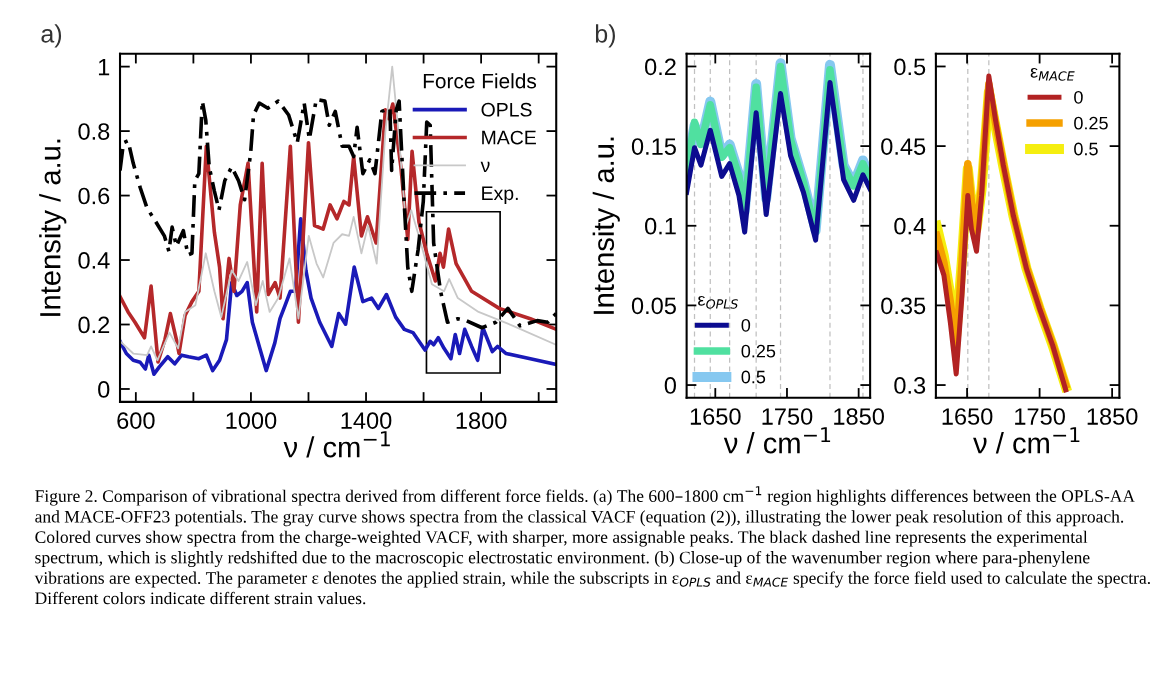 This screenshot has width=1154, height=680. What do you see at coordinates (136, 420) in the screenshot?
I see `x-tick-label: 600` at bounding box center [136, 420].